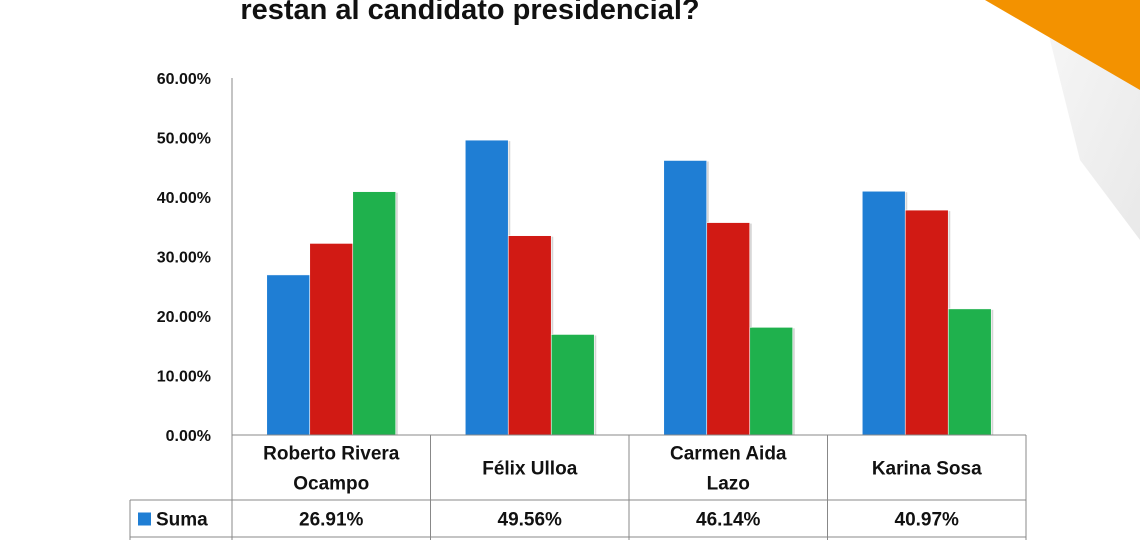 The height and width of the screenshot is (540, 1140). Describe the element at coordinates (188, 436) in the screenshot. I see `y-tick-label: 0.00%` at that location.